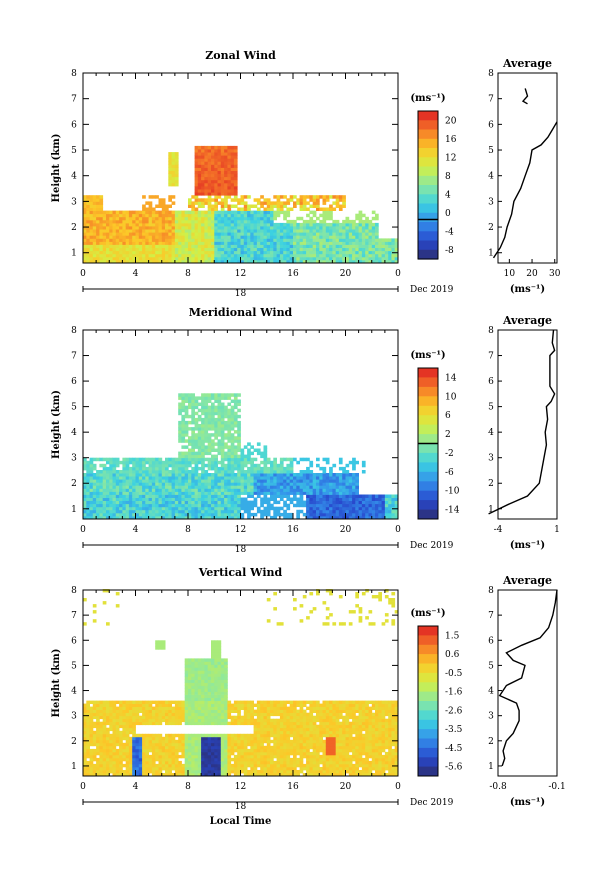 The width and height of the screenshot is (616, 873). What do you see at coordinates (449, 454) in the screenshot?
I see `colorbar-tick-label: -2` at bounding box center [449, 454].